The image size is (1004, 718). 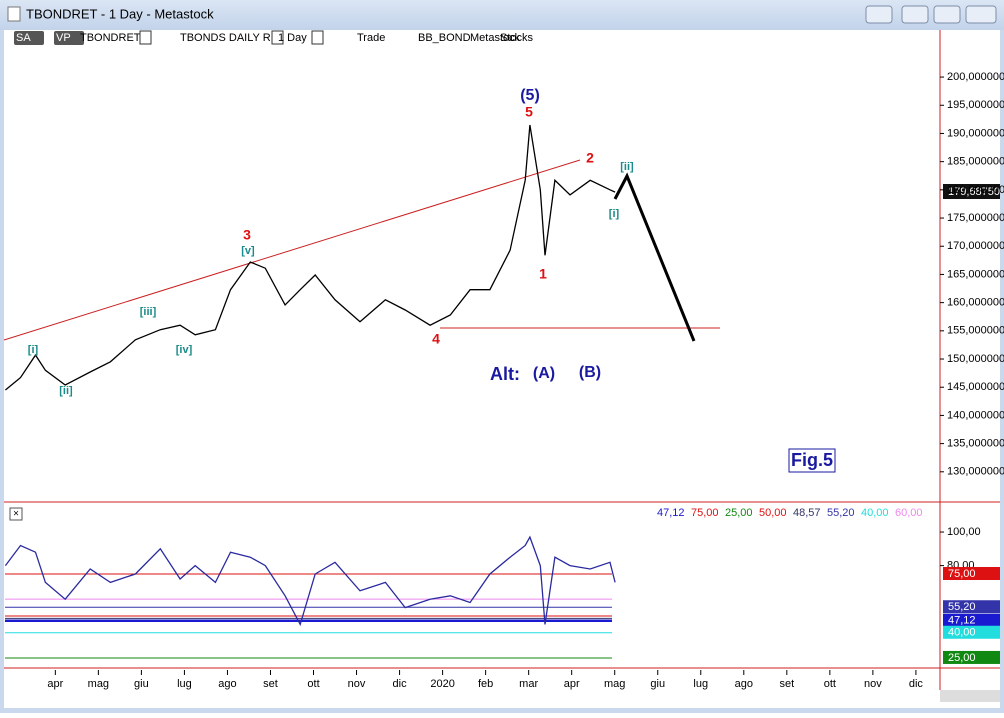 I want to click on toolbar-item: Metastock, so click(x=495, y=38).